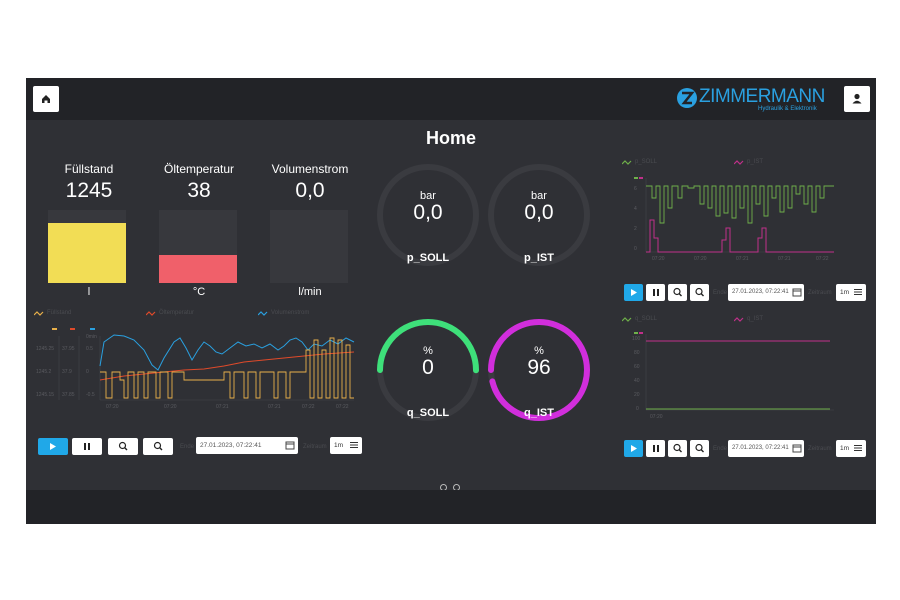 The width and height of the screenshot is (900, 600). I want to click on trend-line-fuellstand, so click(227, 368).